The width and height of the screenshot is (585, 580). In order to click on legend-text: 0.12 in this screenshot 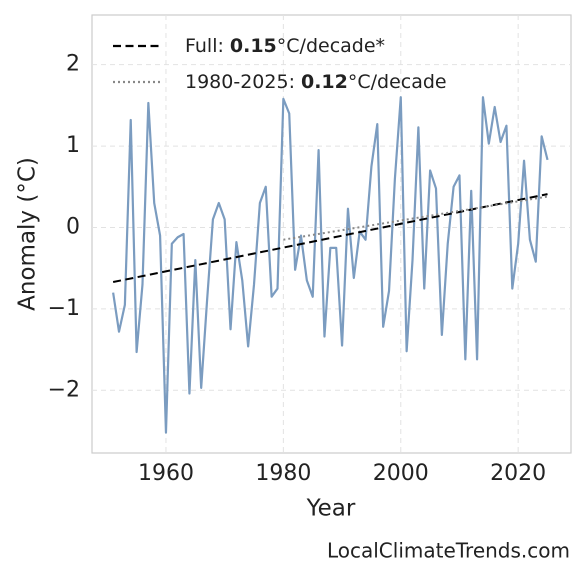, I will do `click(324, 82)`.